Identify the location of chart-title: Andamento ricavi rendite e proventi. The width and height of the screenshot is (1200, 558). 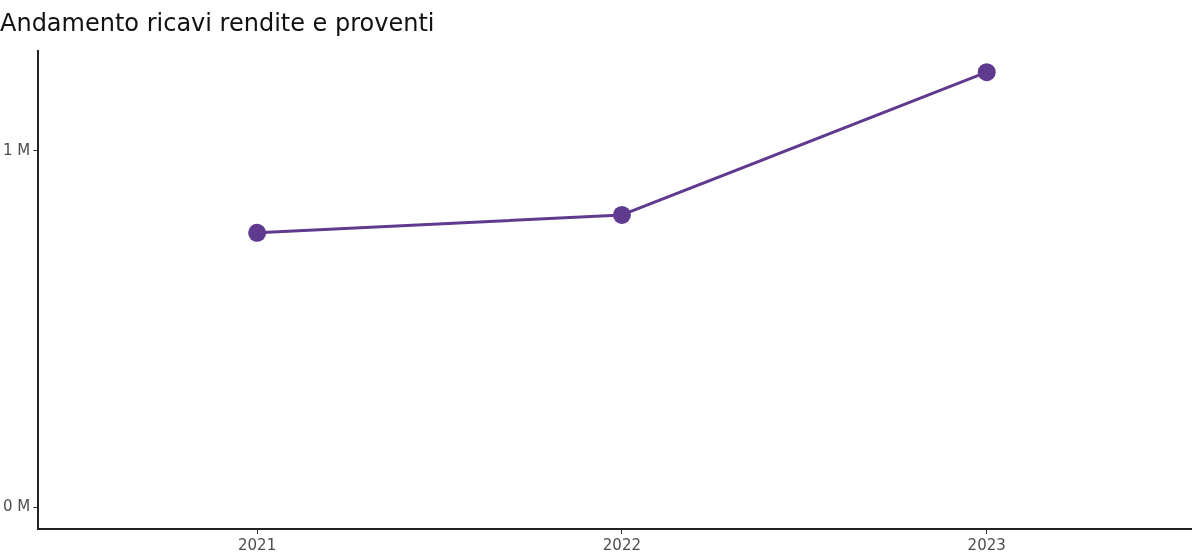
(217, 22).